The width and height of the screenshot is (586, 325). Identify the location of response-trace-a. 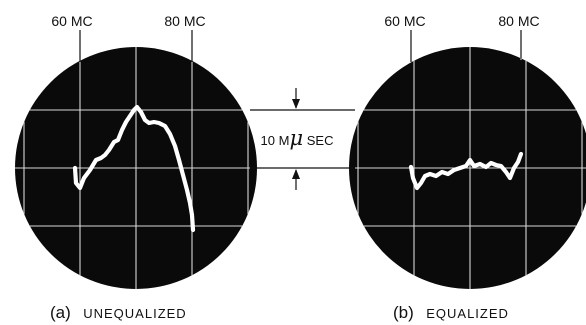
(134, 168).